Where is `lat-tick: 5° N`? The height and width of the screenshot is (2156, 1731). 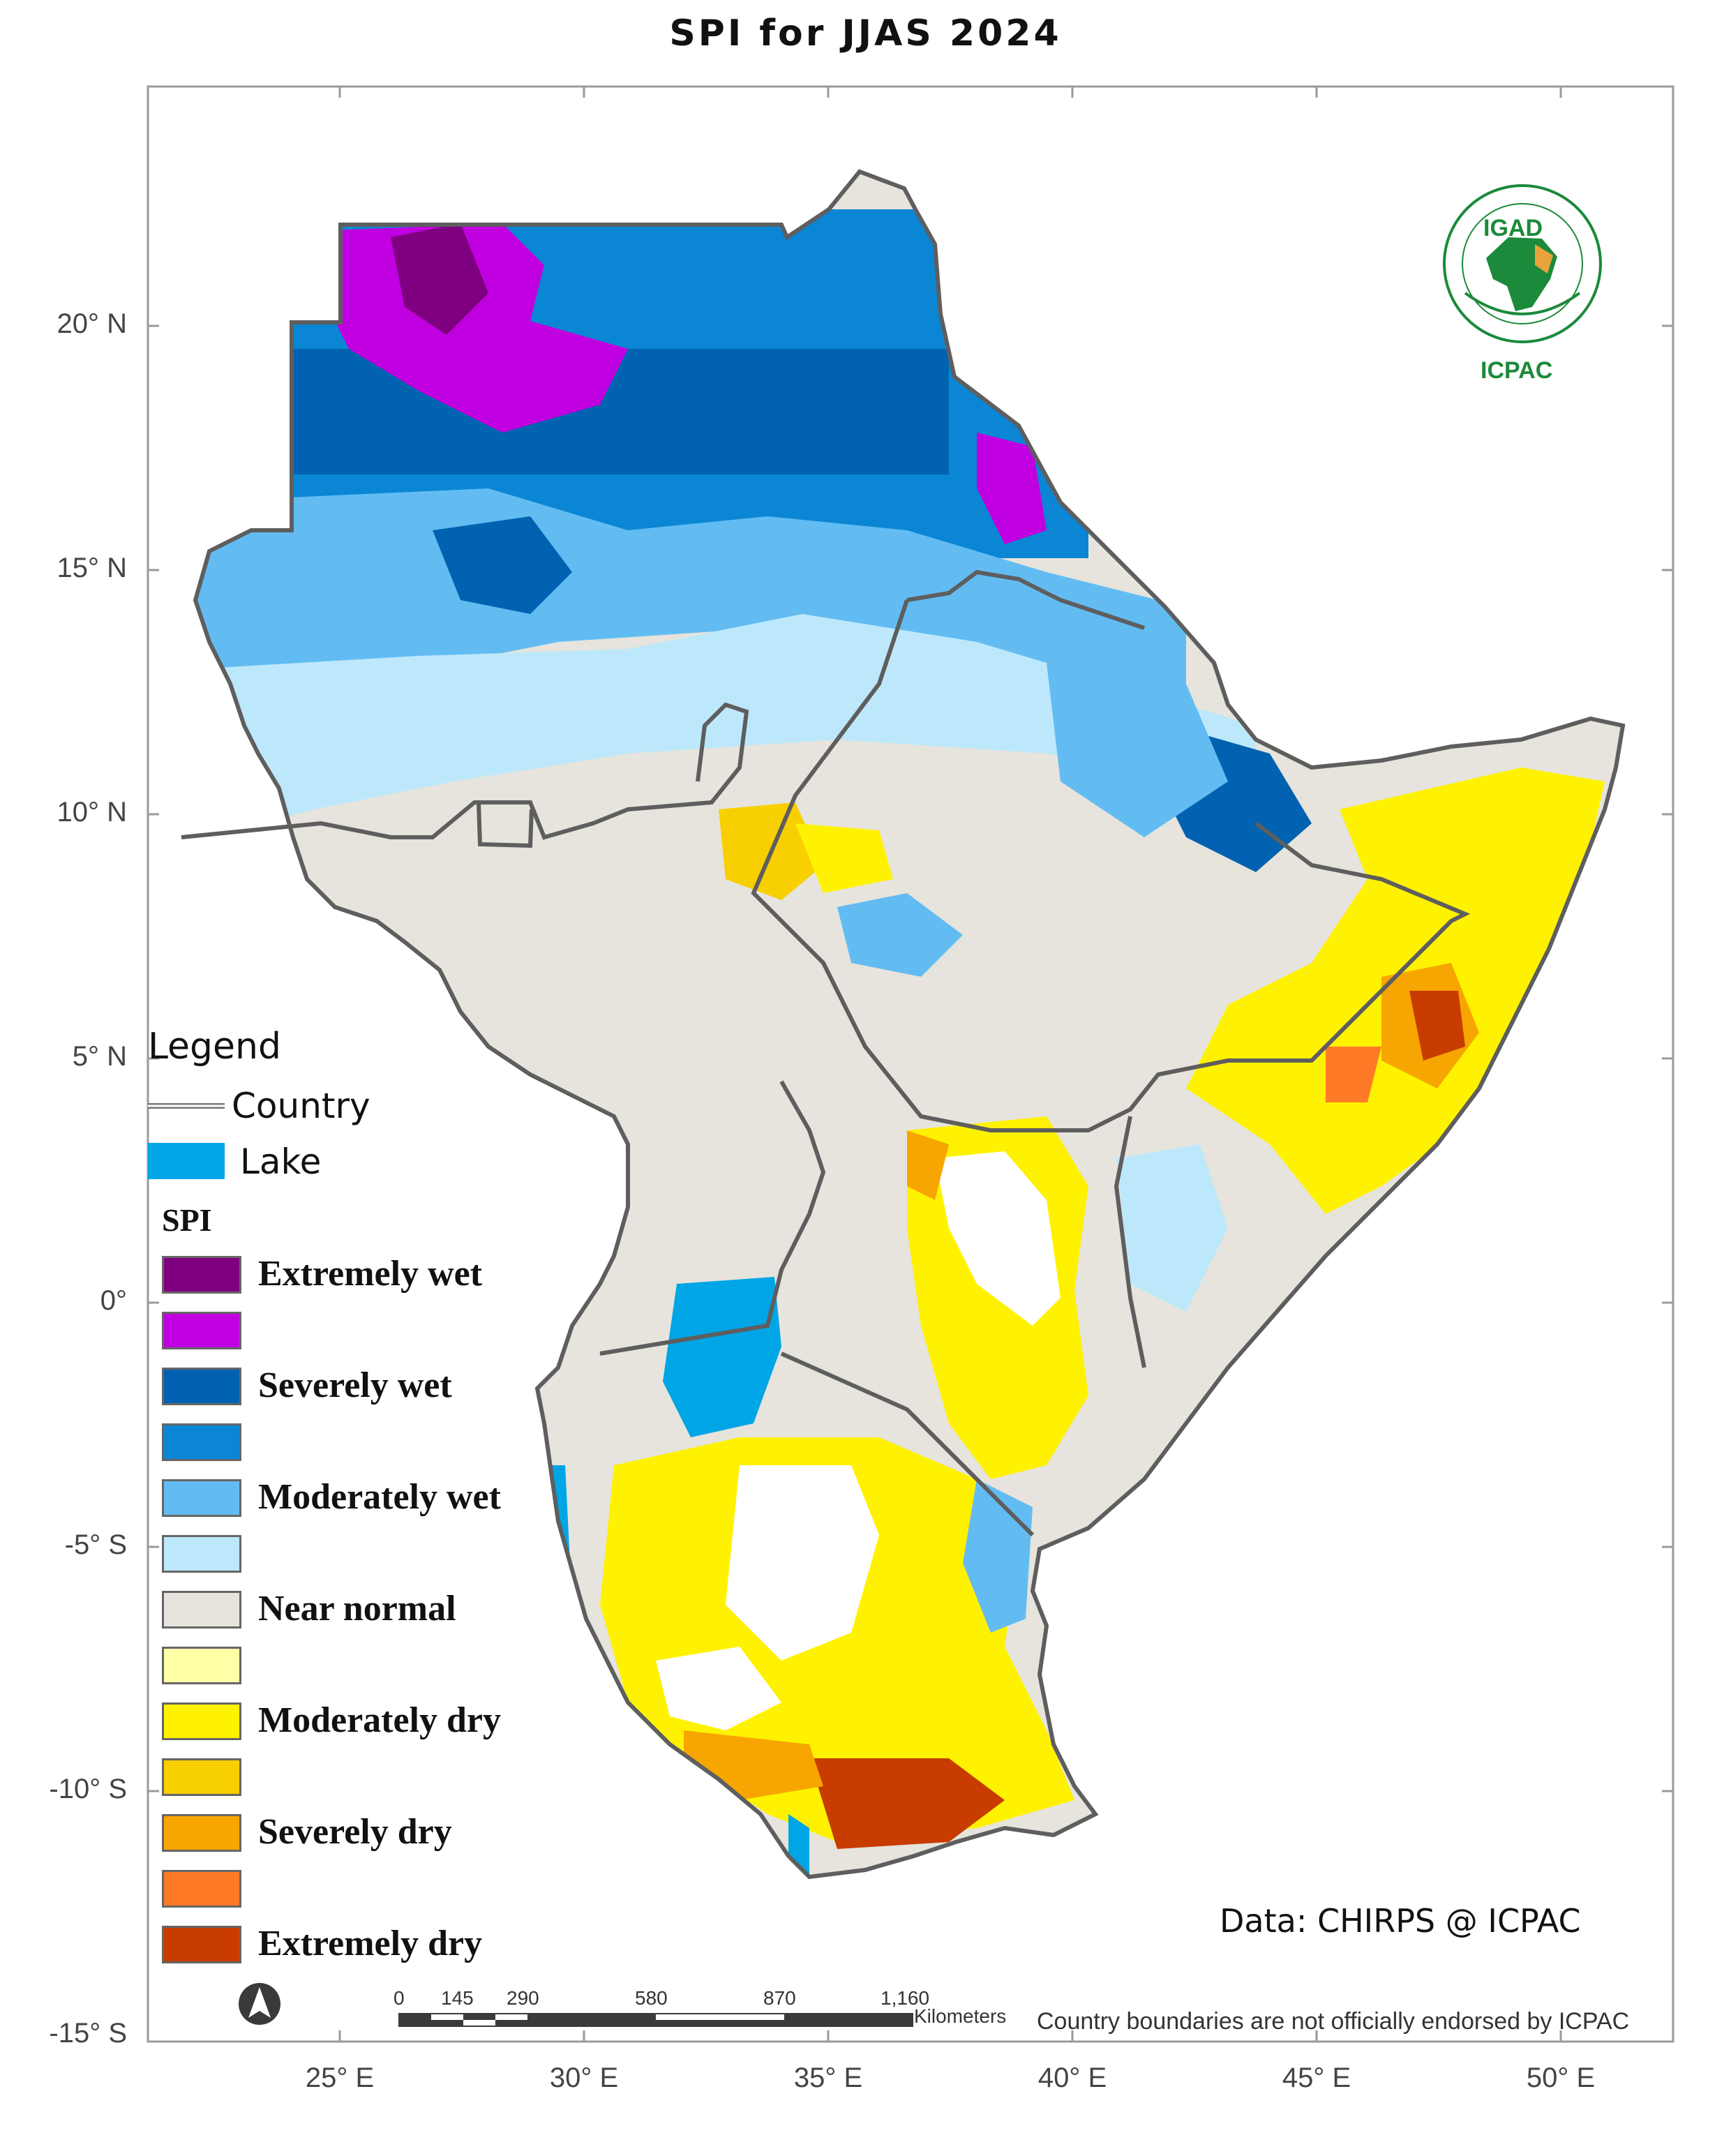
lat-tick: 5° N is located at coordinates (99, 1056).